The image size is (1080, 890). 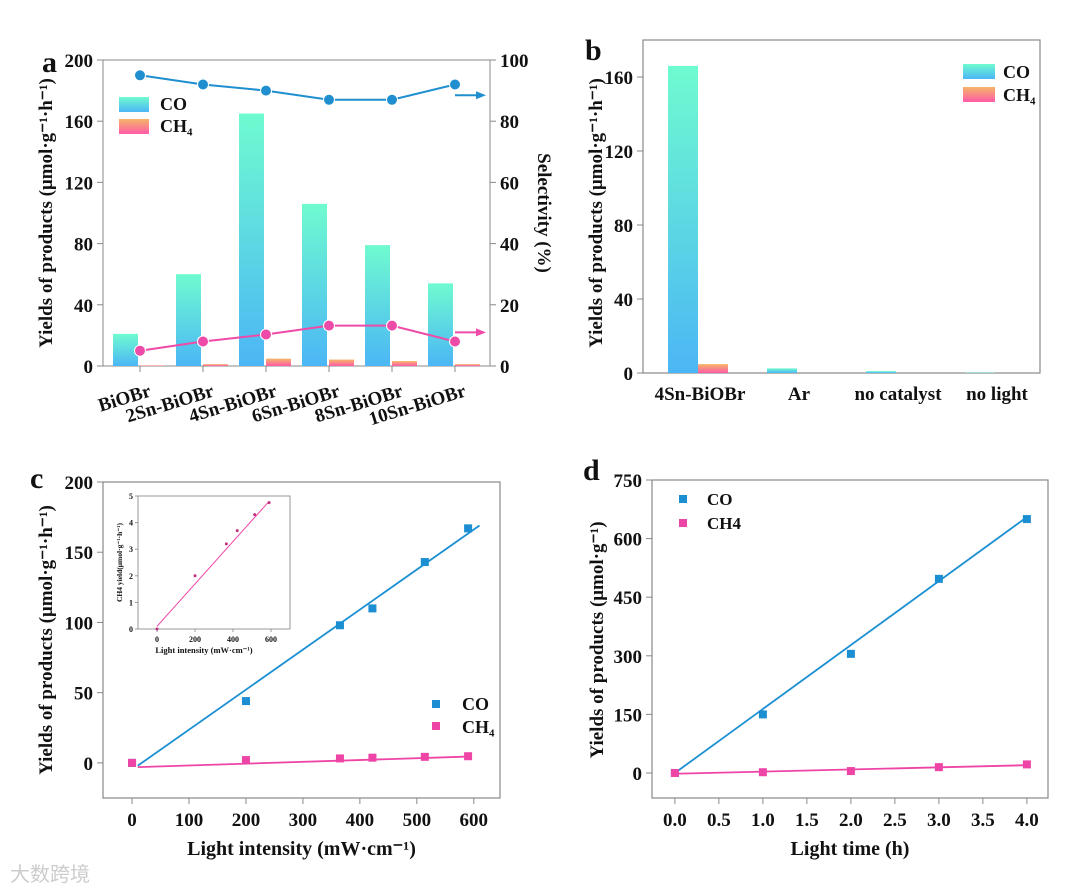 What do you see at coordinates (131, 576) in the screenshot?
I see `c-inset-y-label: 2` at bounding box center [131, 576].